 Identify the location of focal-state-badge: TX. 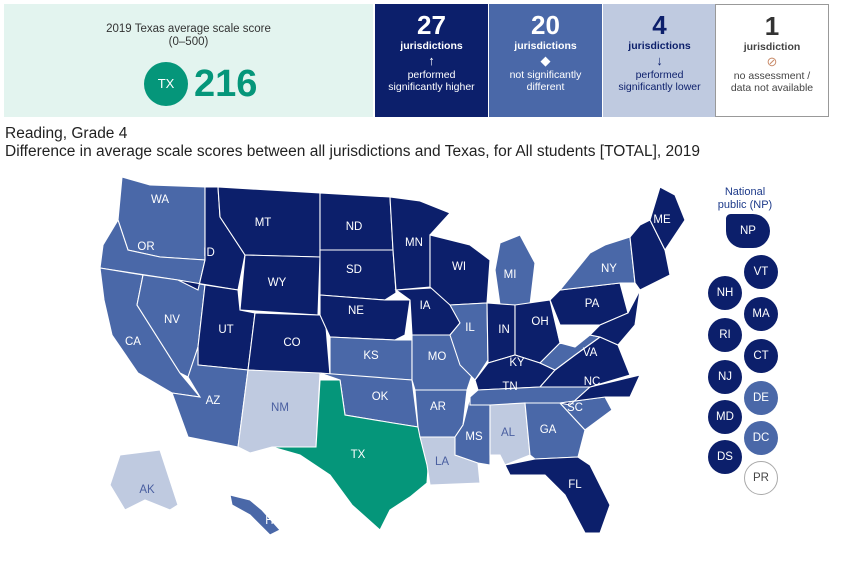
(166, 84).